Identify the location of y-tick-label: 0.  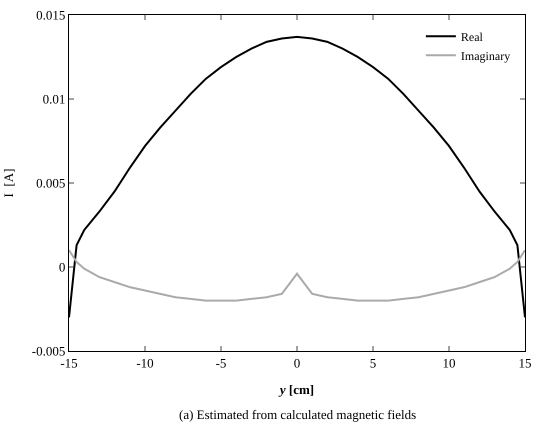
(62, 267).